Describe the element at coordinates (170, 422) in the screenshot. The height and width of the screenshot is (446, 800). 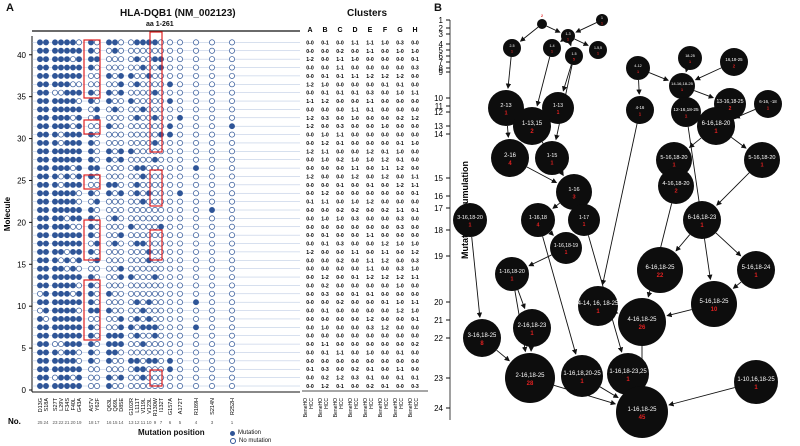
I see `position-count: 6` at that location.